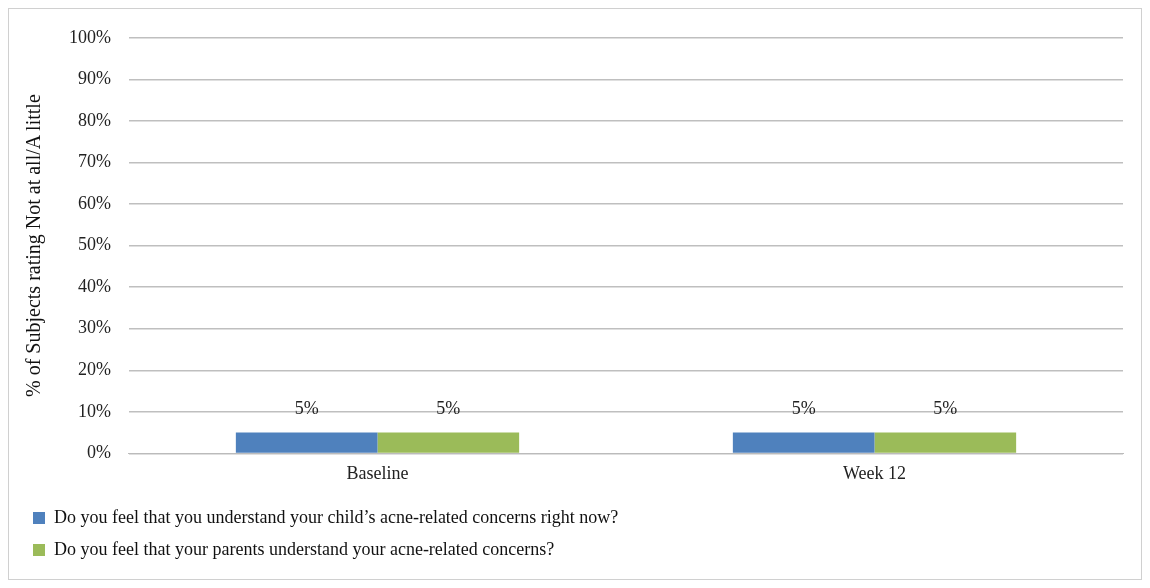  Describe the element at coordinates (98, 452) in the screenshot. I see `y-tick-label: 0%` at that location.